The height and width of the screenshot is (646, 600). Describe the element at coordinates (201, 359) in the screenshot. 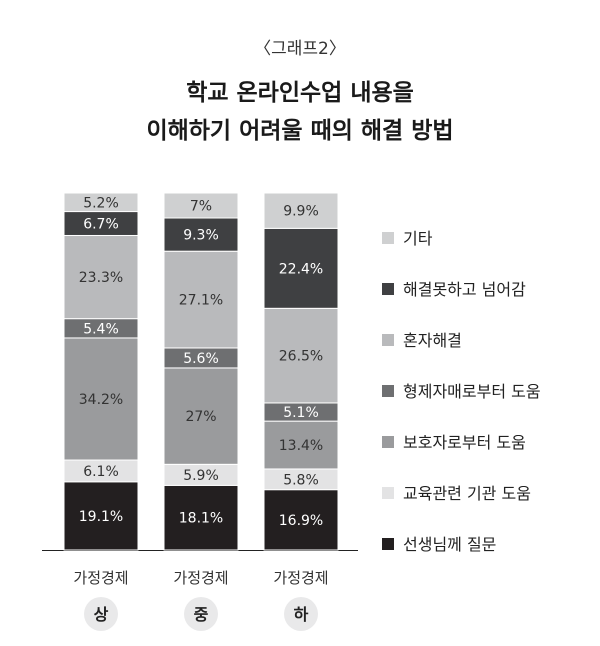

I see `data-label: 5.6%` at that location.